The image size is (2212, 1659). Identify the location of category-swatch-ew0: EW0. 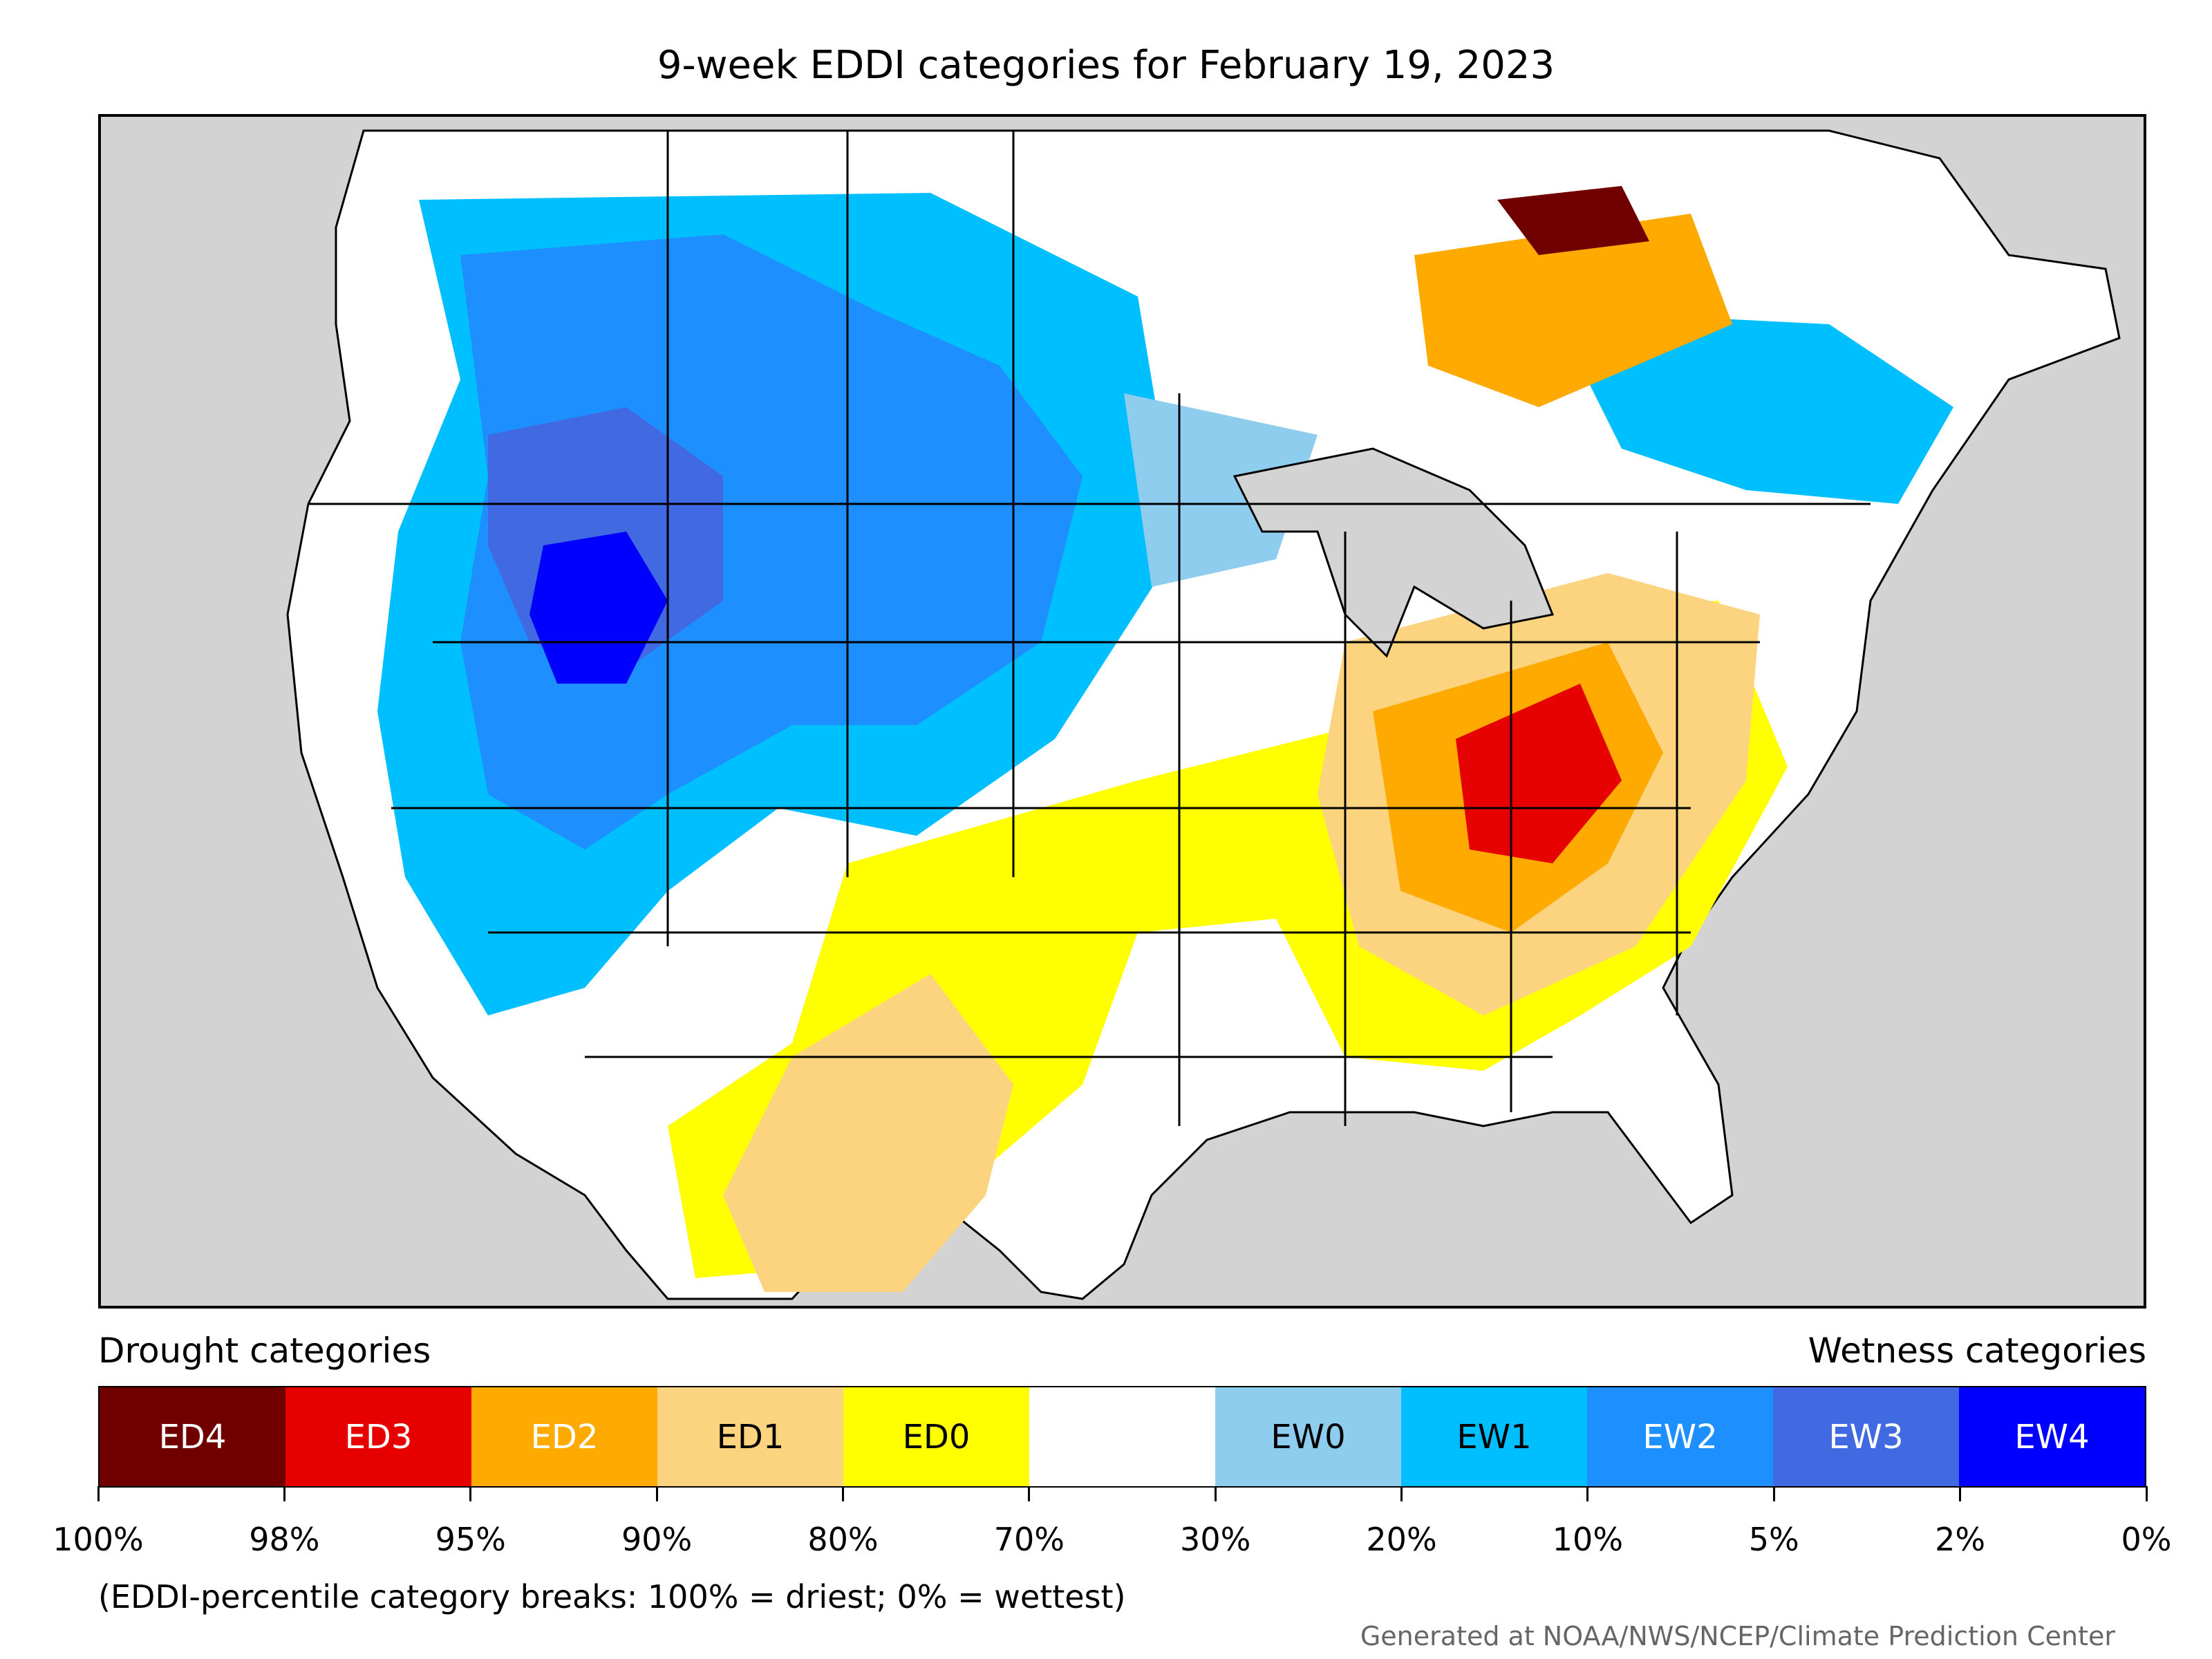
(1308, 1436).